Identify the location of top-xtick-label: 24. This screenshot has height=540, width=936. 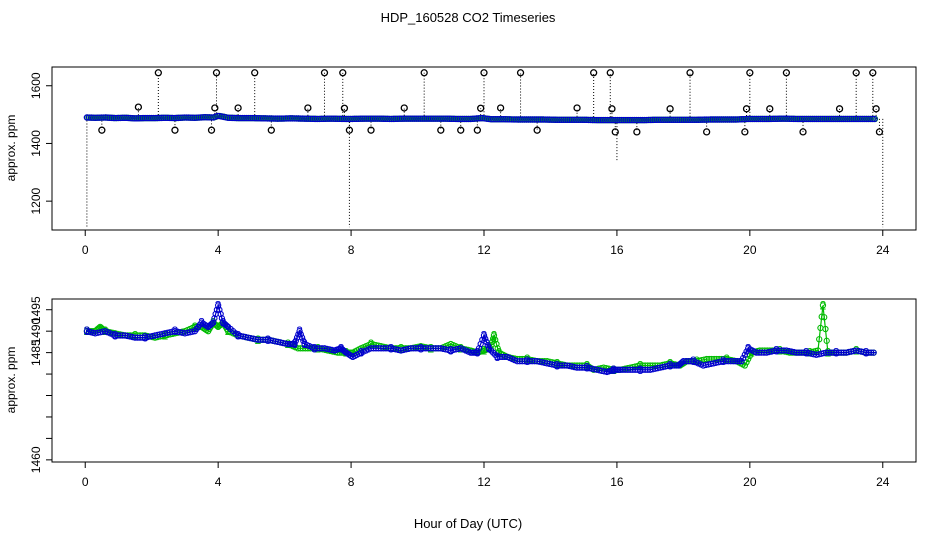
(883, 250).